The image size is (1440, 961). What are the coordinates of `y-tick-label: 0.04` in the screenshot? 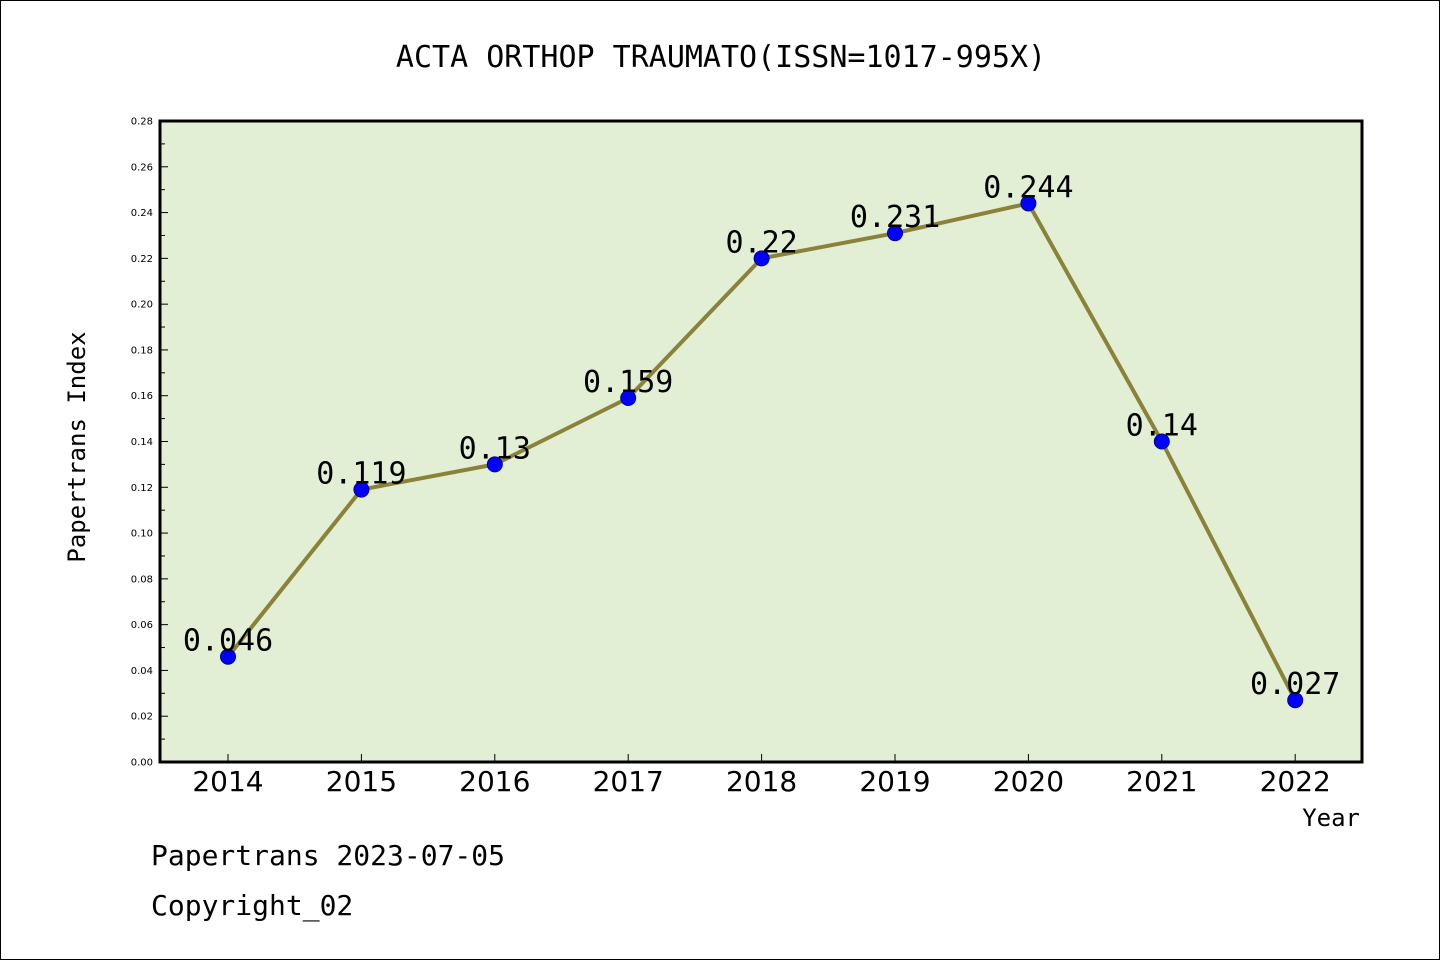 It's located at (142, 671).